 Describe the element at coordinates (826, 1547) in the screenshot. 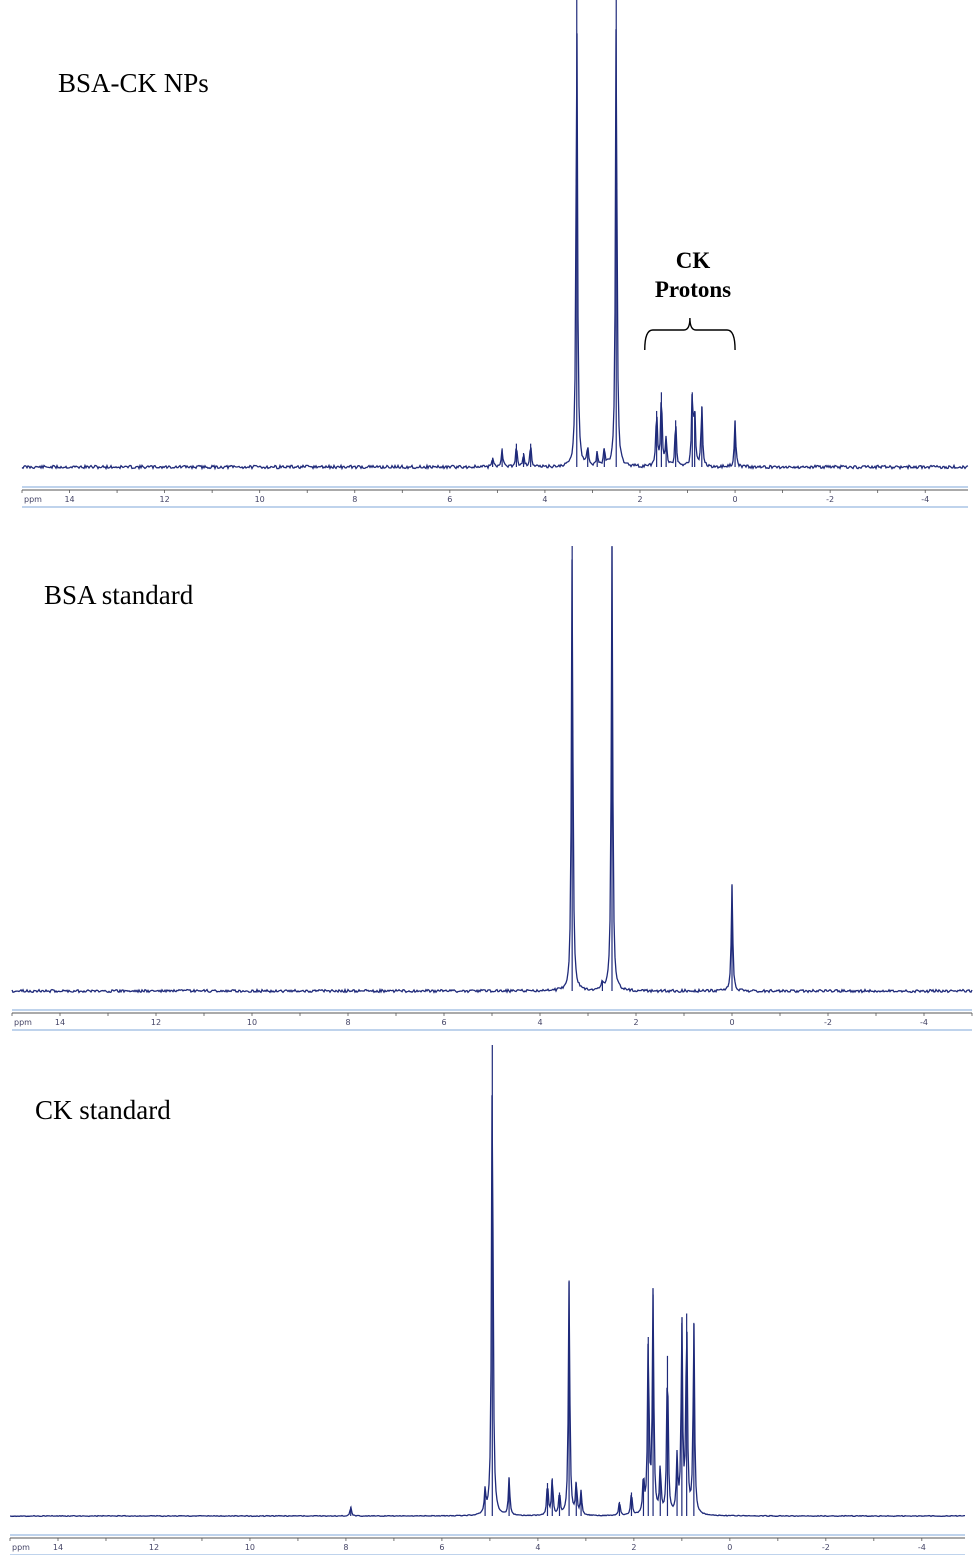

I see `x-tick-label-ck: -2` at that location.